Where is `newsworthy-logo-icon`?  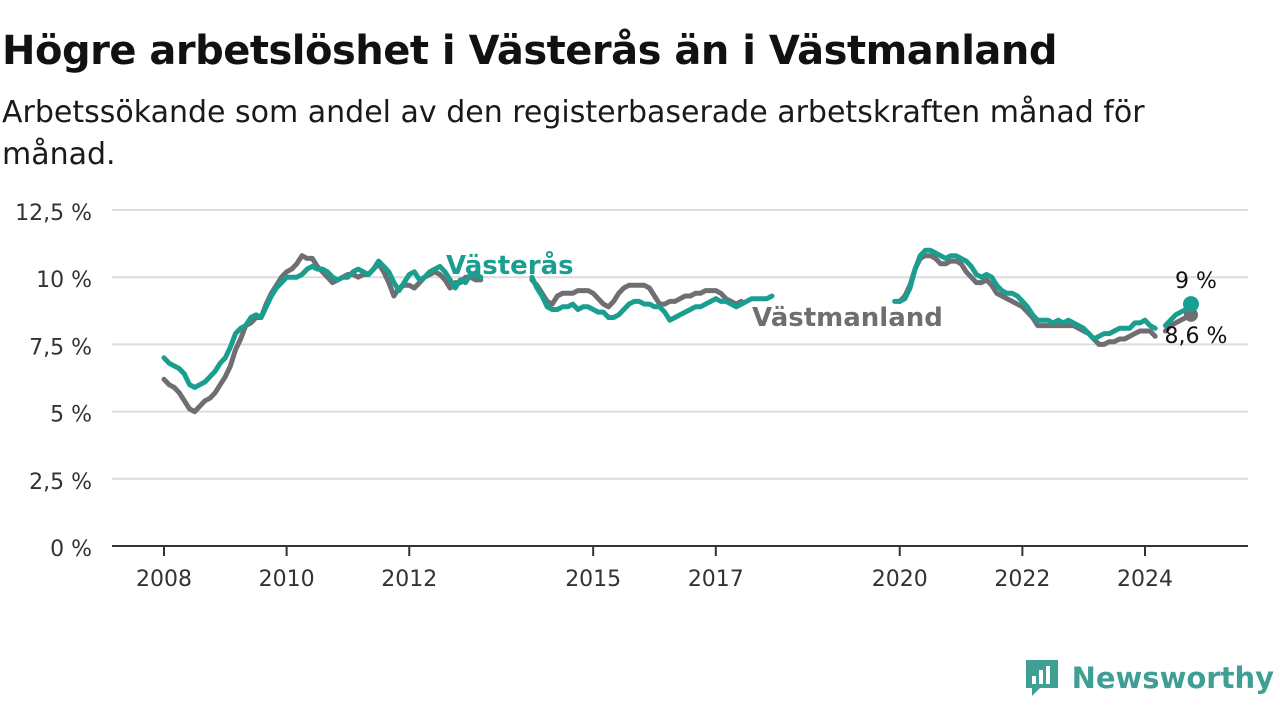 newsworthy-logo-icon is located at coordinates (1041, 678).